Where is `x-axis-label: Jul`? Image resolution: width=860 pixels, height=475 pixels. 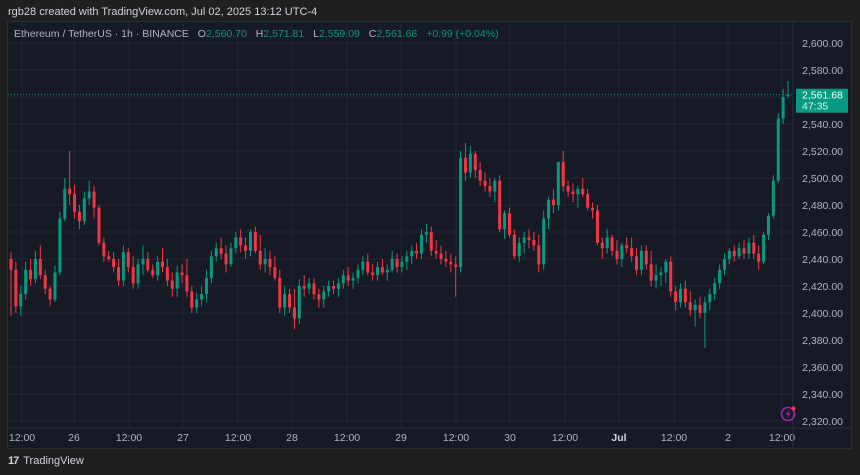
x-axis-label: Jul is located at coordinates (618, 438).